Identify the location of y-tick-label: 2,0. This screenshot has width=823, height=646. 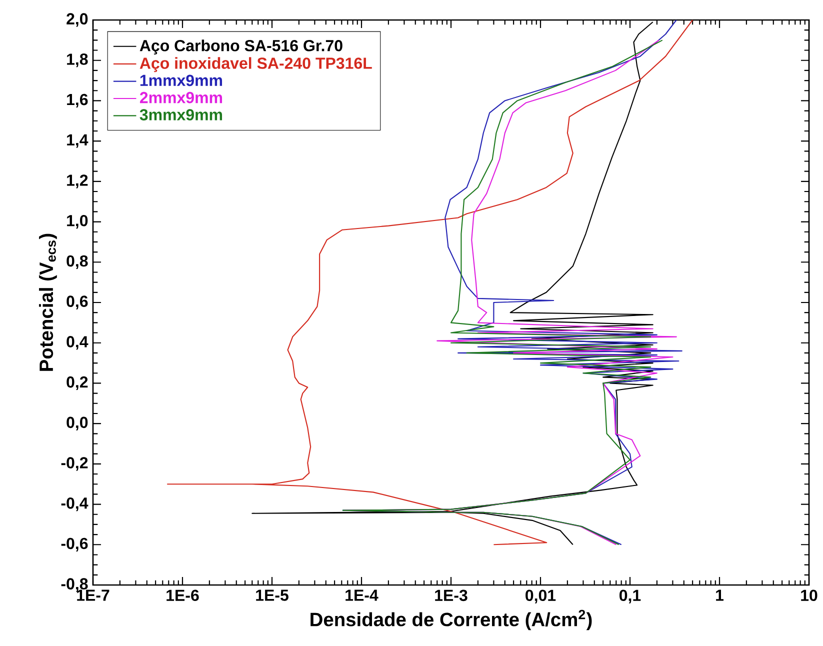
(77, 20).